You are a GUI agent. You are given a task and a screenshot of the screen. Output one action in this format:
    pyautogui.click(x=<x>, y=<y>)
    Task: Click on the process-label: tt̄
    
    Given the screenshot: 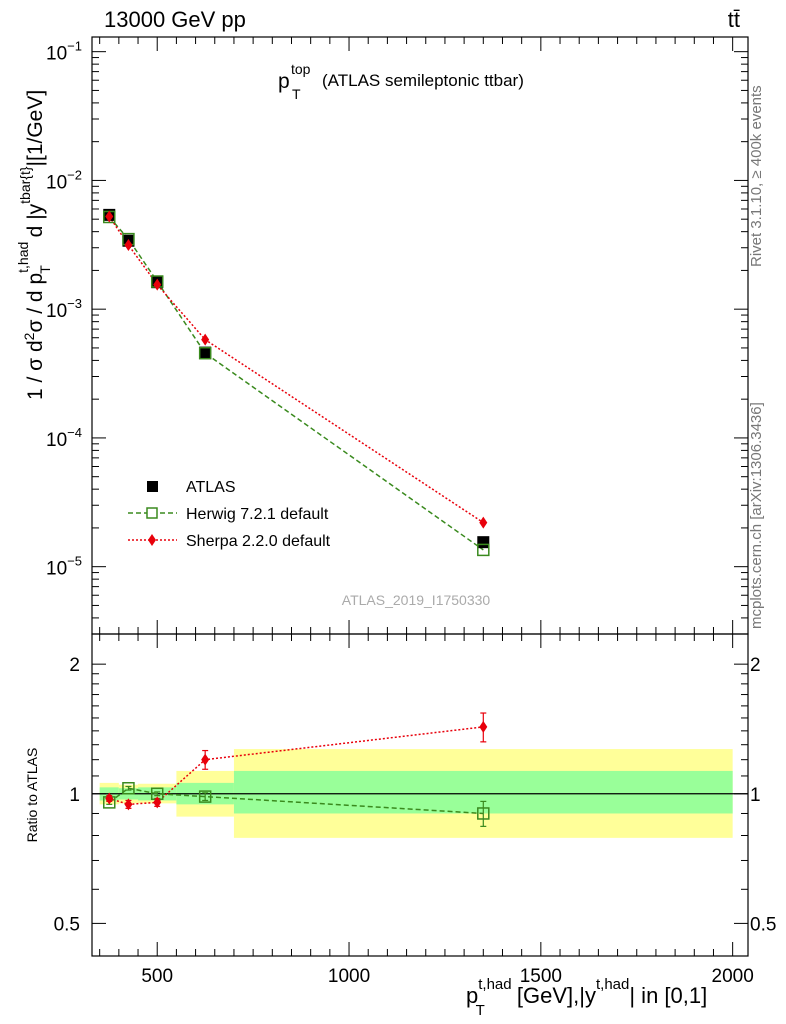 What is the action you would take?
    pyautogui.click(x=734, y=19)
    